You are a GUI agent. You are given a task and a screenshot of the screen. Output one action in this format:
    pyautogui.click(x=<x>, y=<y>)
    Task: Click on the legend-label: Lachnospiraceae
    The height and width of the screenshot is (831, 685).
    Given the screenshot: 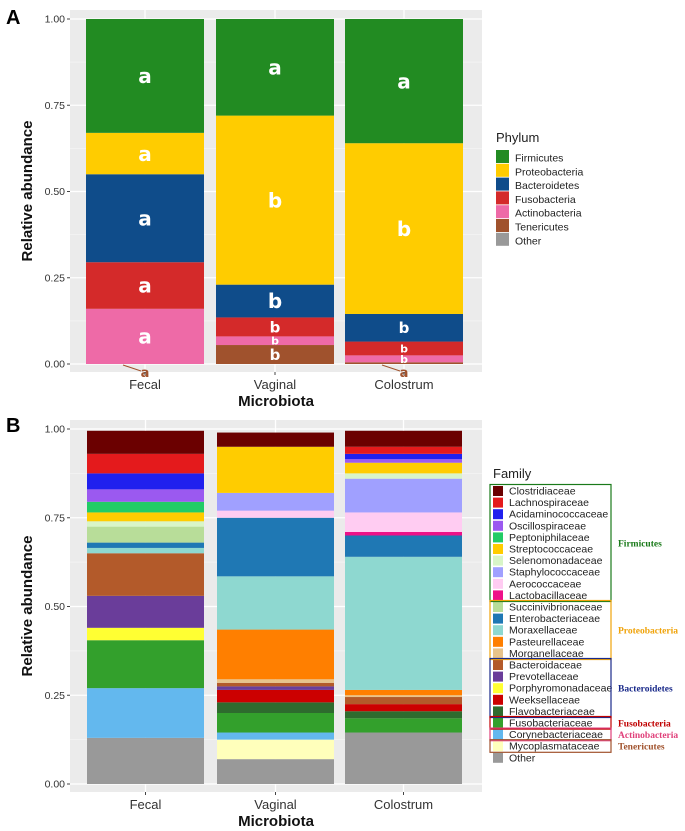 What is the action you would take?
    pyautogui.click(x=549, y=503)
    